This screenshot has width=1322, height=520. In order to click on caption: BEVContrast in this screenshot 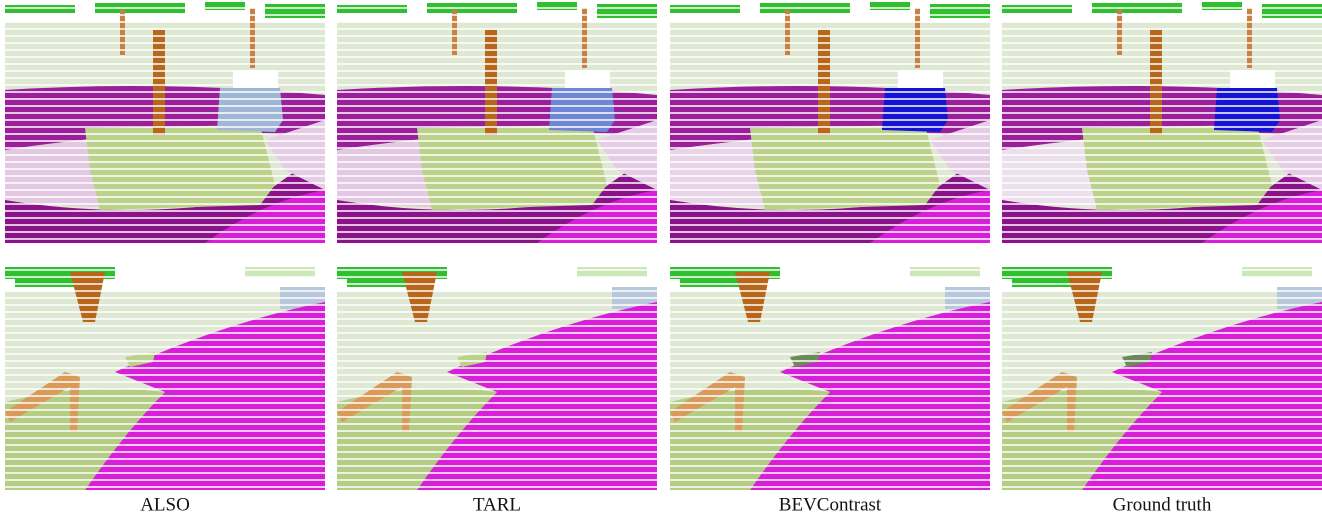, I will do `click(830, 504)`.